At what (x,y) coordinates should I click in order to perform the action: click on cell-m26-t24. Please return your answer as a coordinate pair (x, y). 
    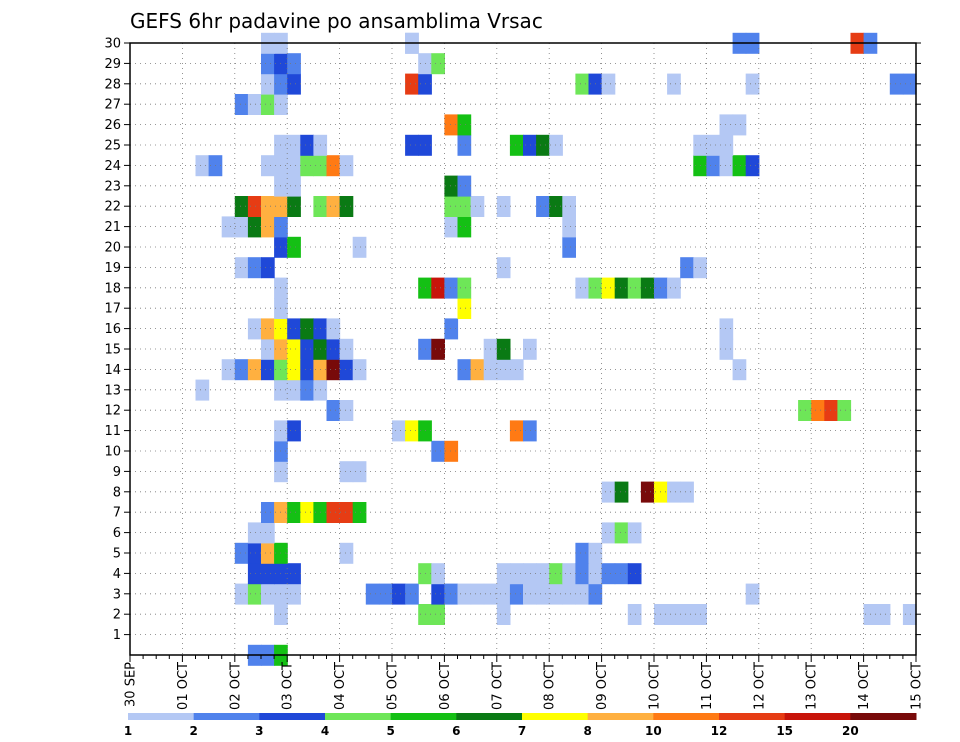
    Looking at the image, I should click on (451, 125).